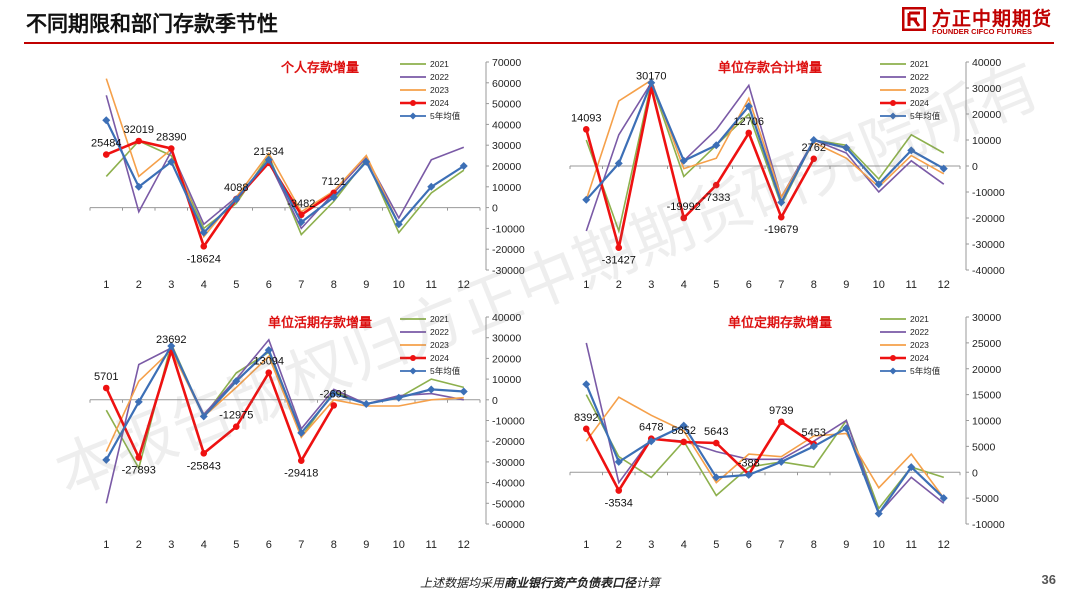 The image size is (1080, 608). I want to click on y-tick-label: -5000, so click(985, 499).